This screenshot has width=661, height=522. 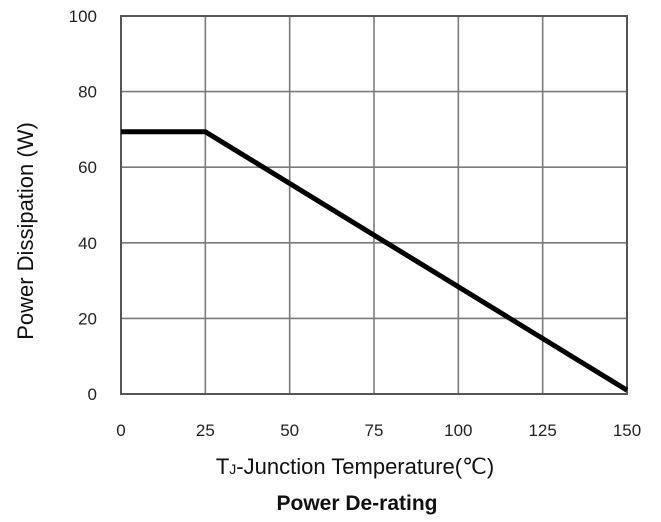 What do you see at coordinates (356, 503) in the screenshot?
I see `chart-title: Power De-rating` at bounding box center [356, 503].